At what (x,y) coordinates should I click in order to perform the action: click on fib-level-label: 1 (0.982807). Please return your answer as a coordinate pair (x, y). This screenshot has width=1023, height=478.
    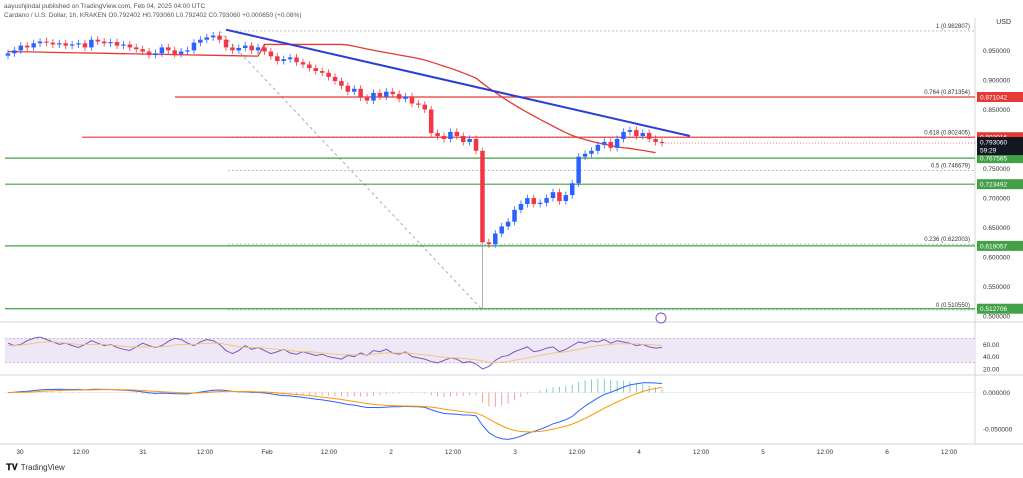
    Looking at the image, I should click on (953, 27).